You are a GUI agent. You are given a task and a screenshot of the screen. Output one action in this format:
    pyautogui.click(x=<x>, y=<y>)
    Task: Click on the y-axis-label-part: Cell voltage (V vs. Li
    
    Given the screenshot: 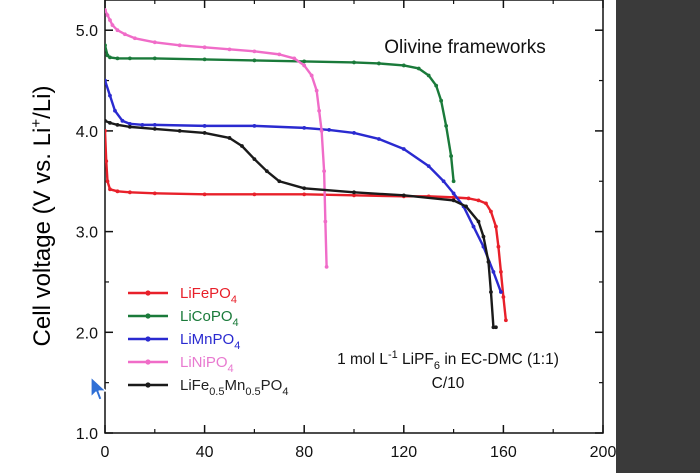 What is the action you would take?
    pyautogui.click(x=42, y=237)
    